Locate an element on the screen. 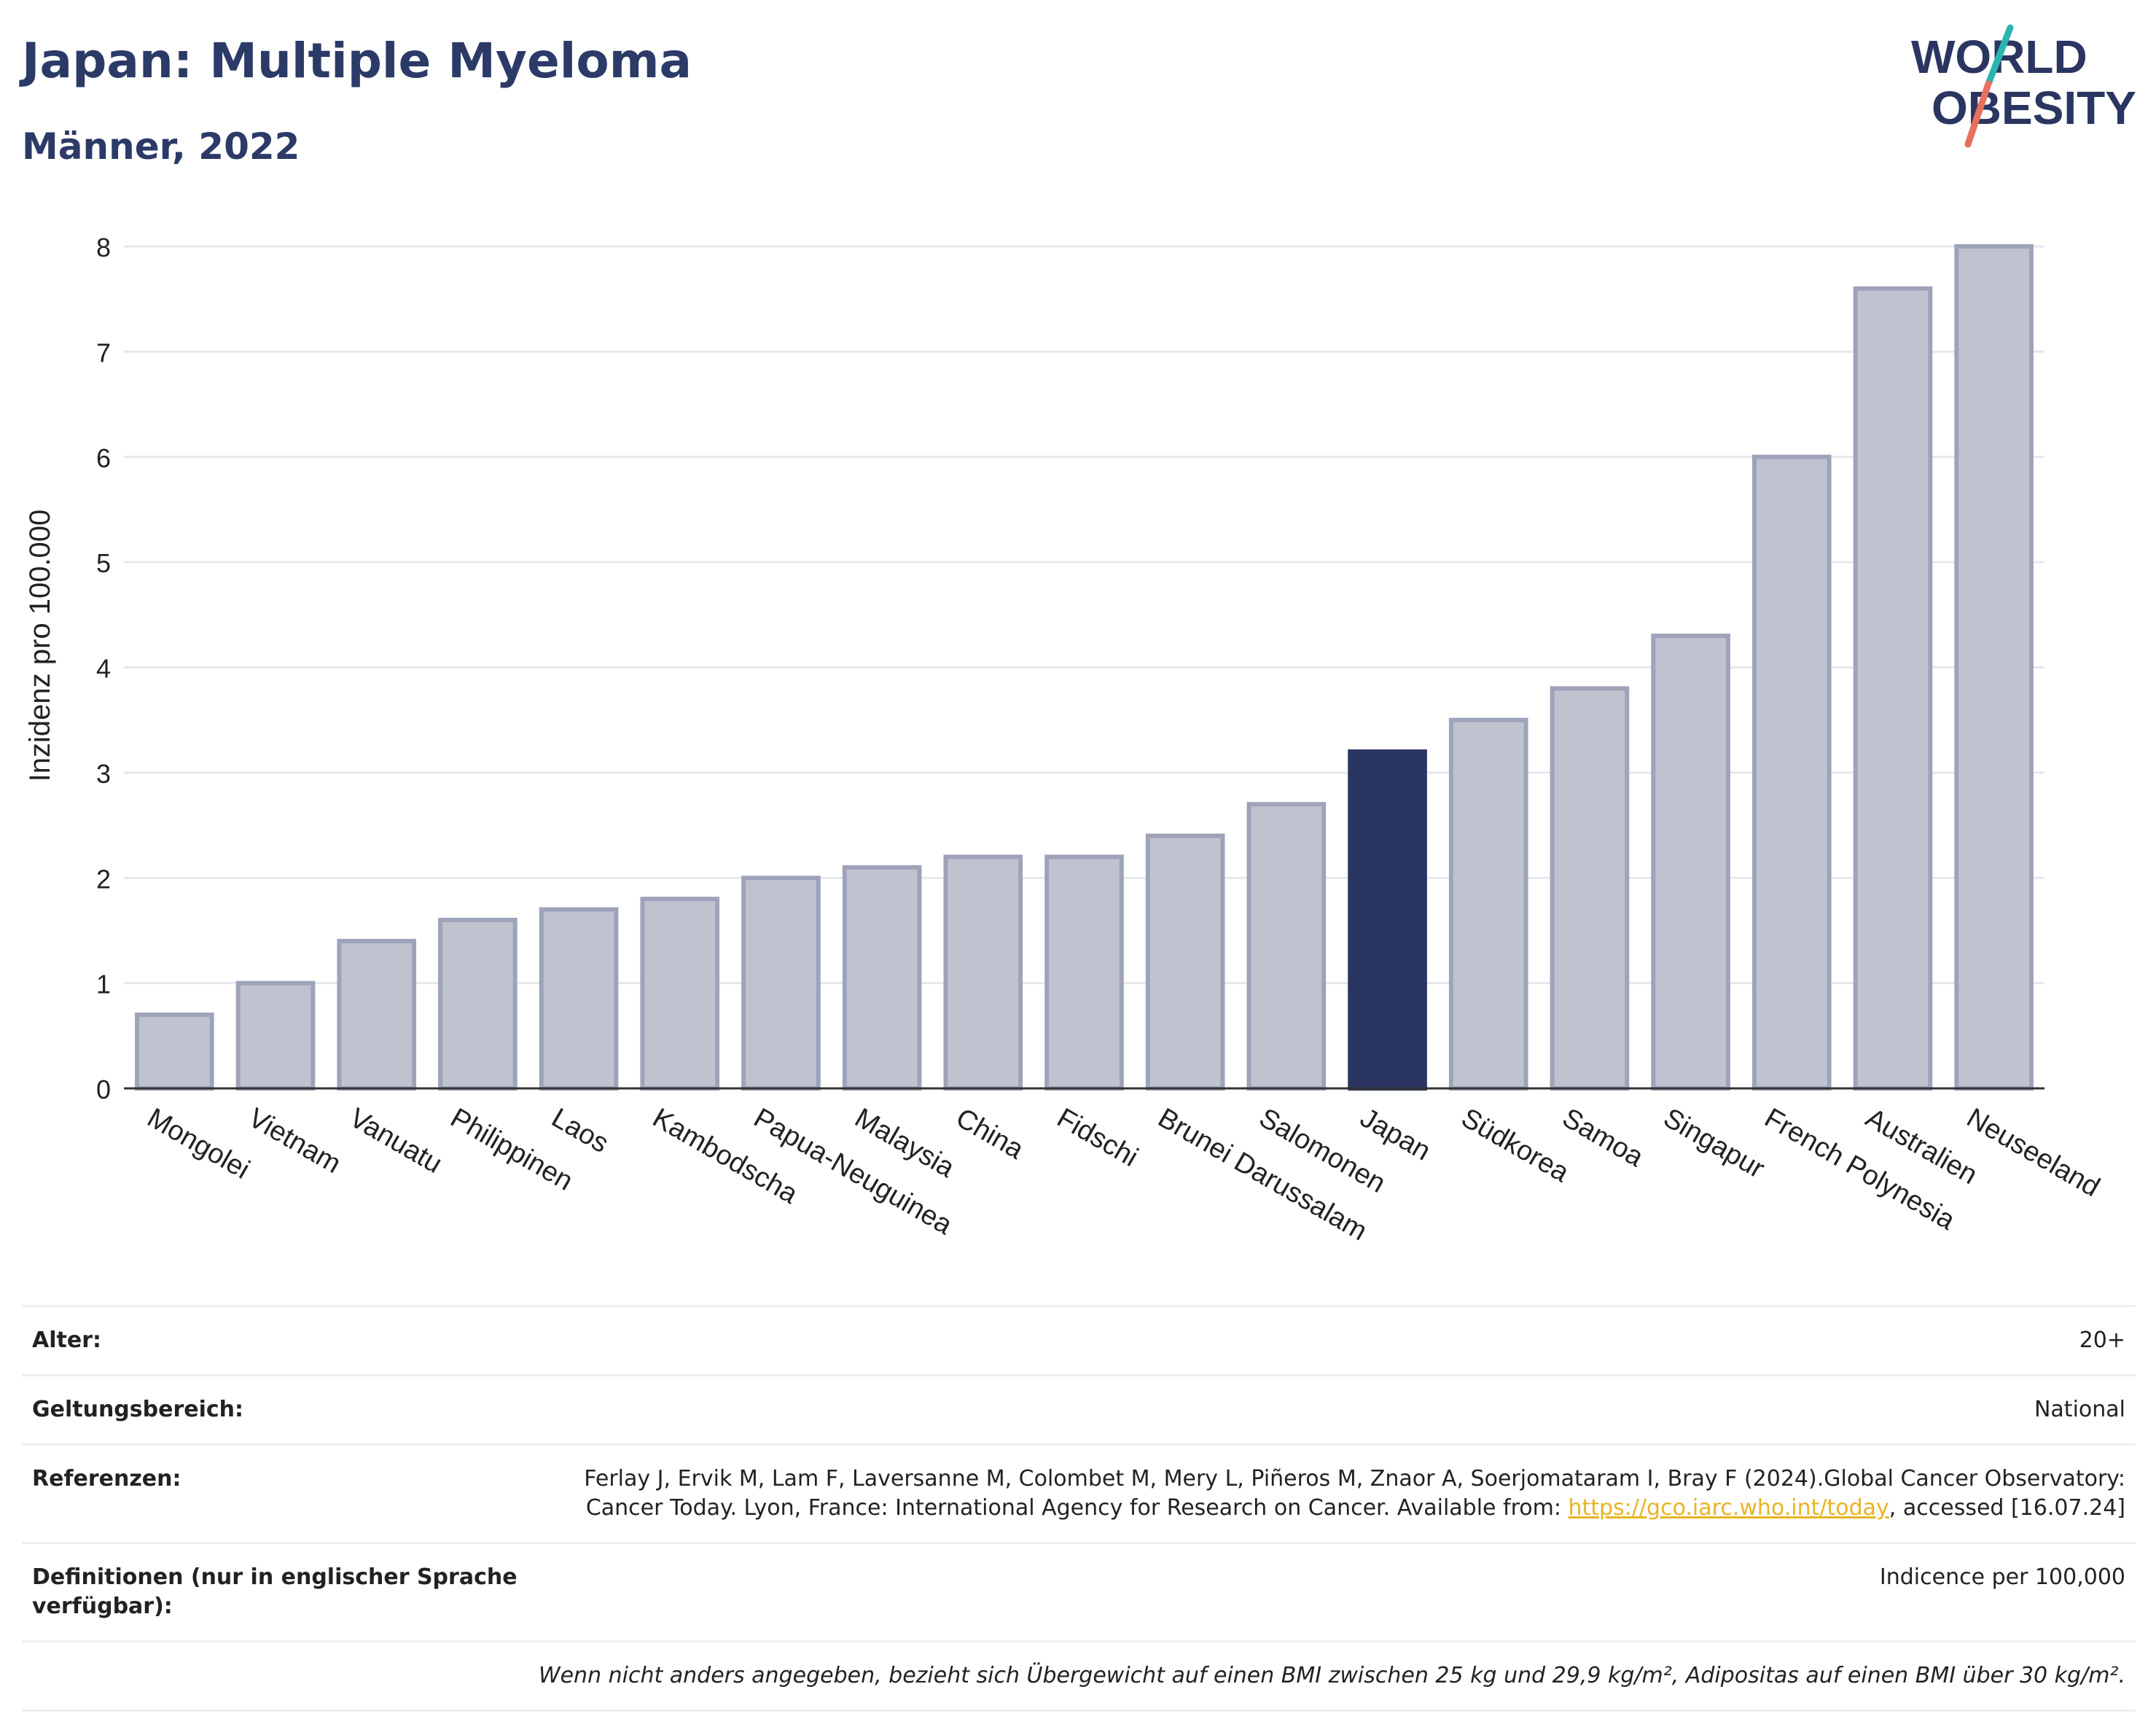 Image resolution: width=2156 pixels, height=1735 pixels. y-tick-labels: 0 1 2 3 4 5 6 7 8 is located at coordinates (103, 668).